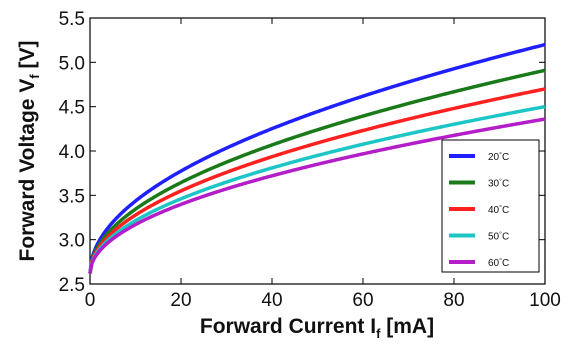  I want to click on y-axis-title: Forward Voltage Vf [V], so click(29, 151).